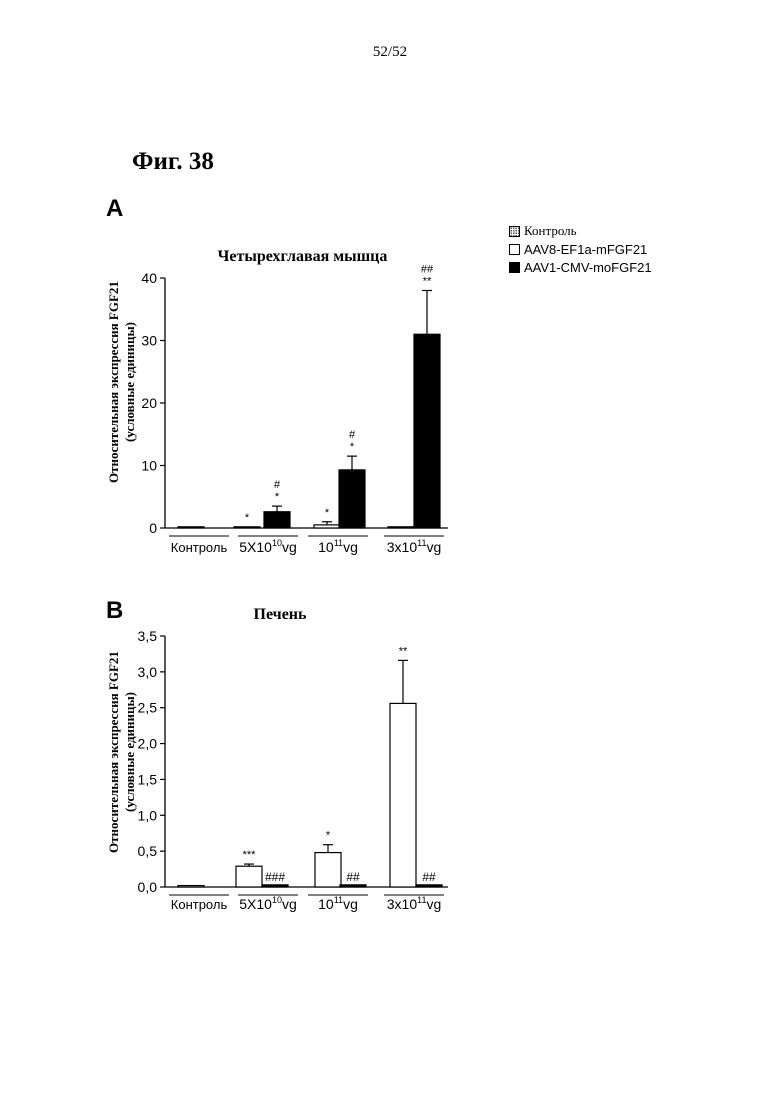 The width and height of the screenshot is (780, 1103). I want to click on panel-a-x-tick-label: 1011vg, so click(338, 546).